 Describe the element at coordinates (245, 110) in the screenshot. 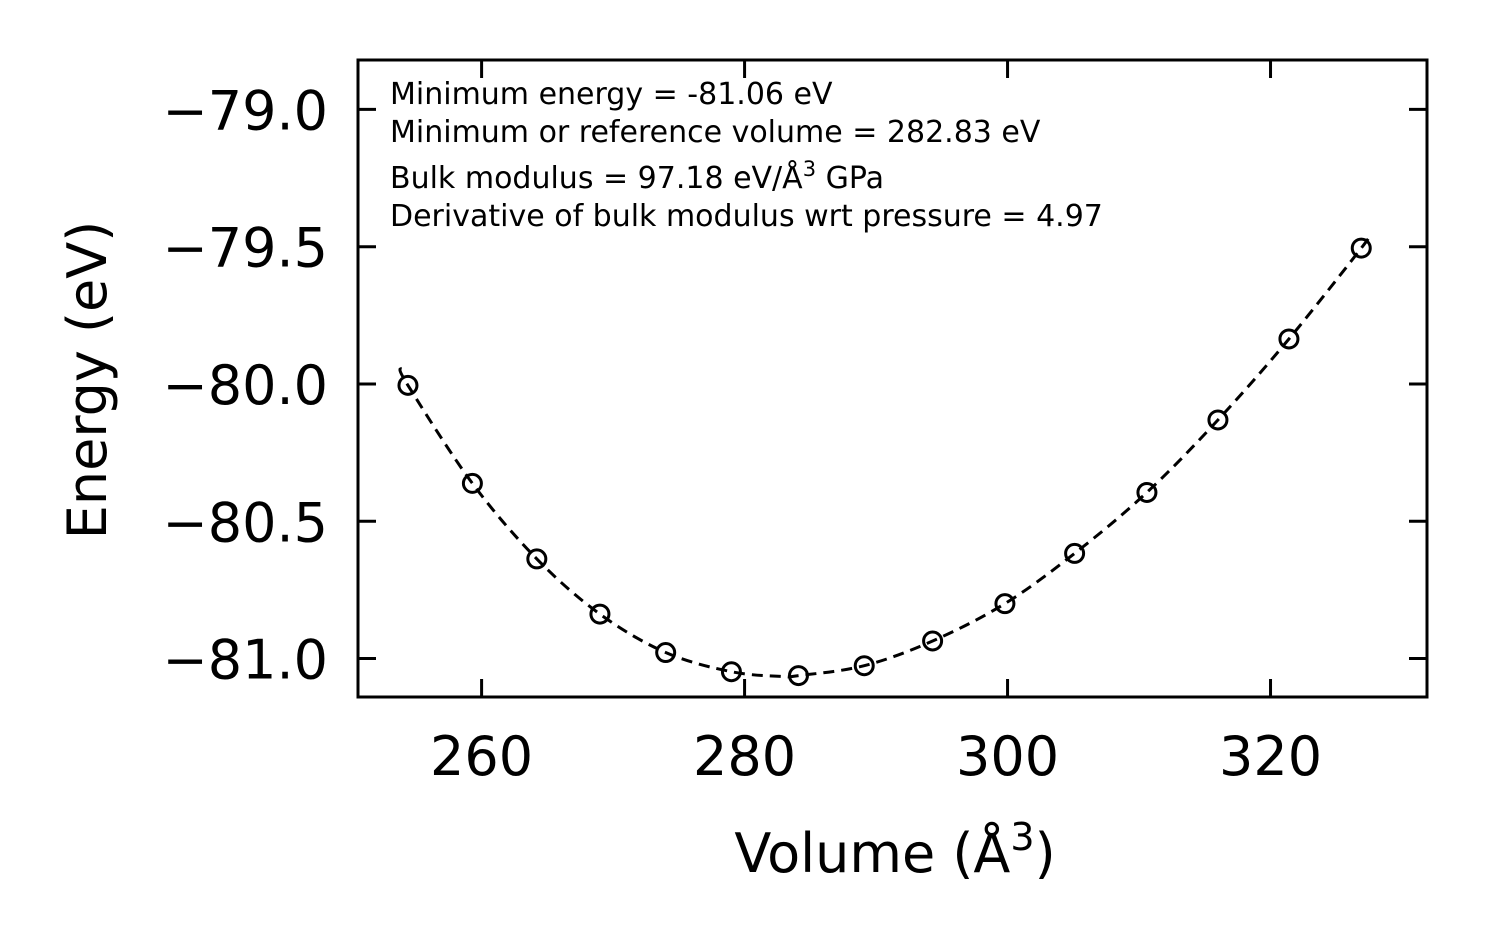

I see `y-tick-label: −79.0` at that location.